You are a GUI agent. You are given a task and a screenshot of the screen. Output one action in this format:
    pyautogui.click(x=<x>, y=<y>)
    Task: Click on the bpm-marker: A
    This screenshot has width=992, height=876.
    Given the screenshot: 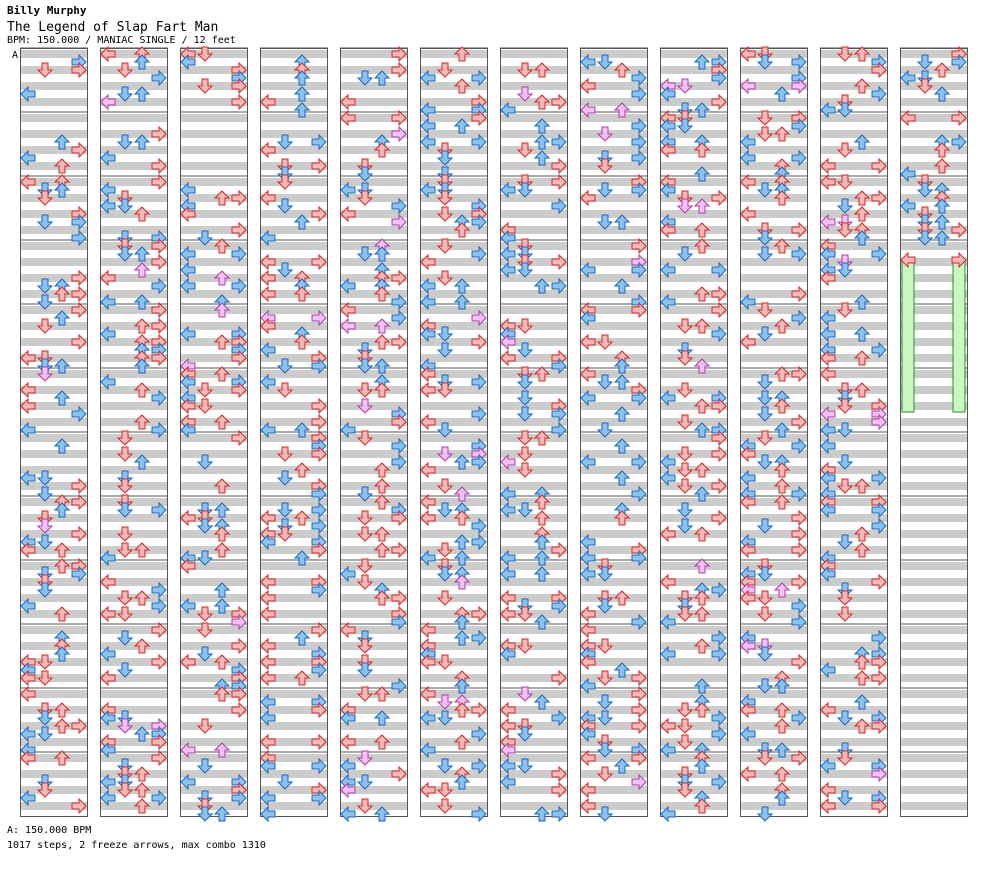 What is the action you would take?
    pyautogui.click(x=15, y=55)
    